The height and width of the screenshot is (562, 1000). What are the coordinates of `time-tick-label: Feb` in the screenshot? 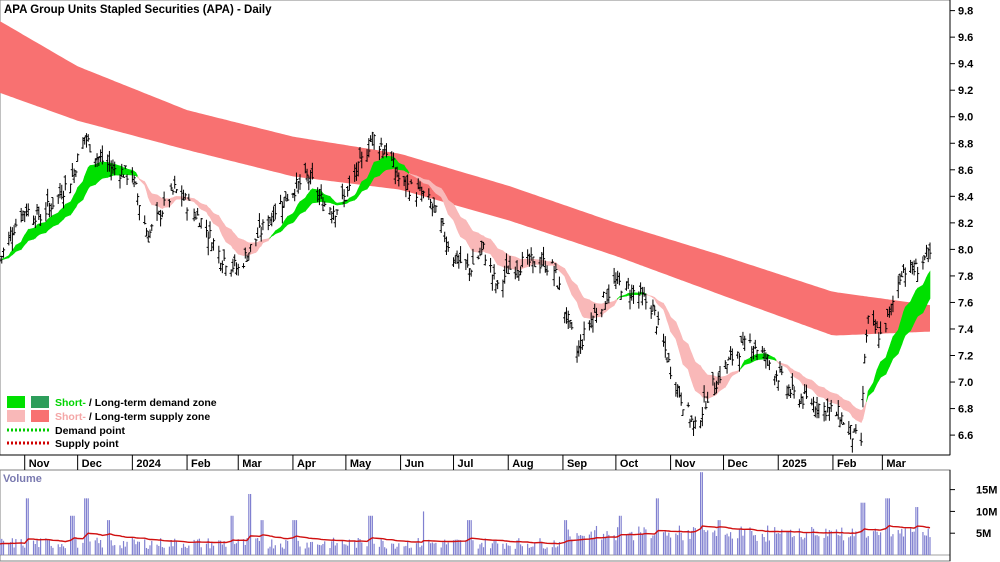 It's located at (201, 464).